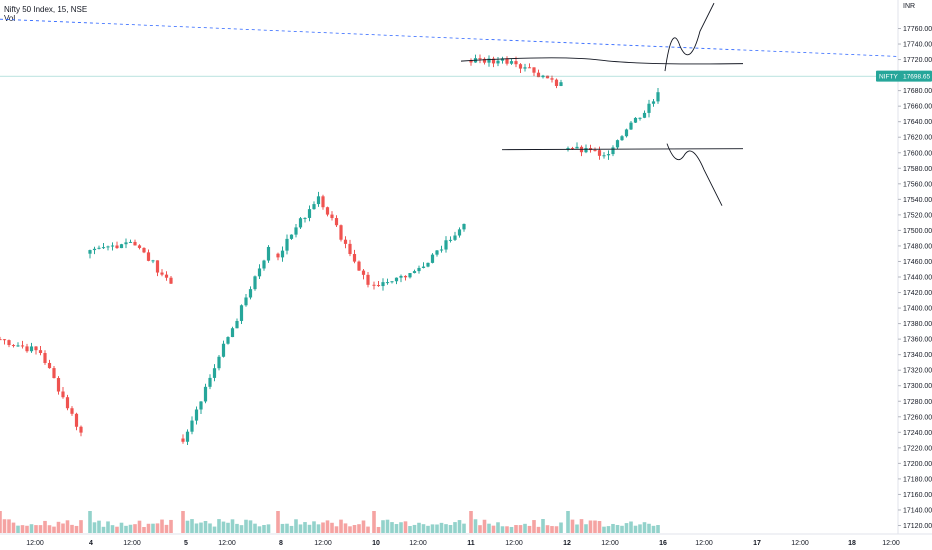 This screenshot has width=932, height=550. I want to click on chart-title: Nifty 50 Index, 15, NSE, so click(46, 9).